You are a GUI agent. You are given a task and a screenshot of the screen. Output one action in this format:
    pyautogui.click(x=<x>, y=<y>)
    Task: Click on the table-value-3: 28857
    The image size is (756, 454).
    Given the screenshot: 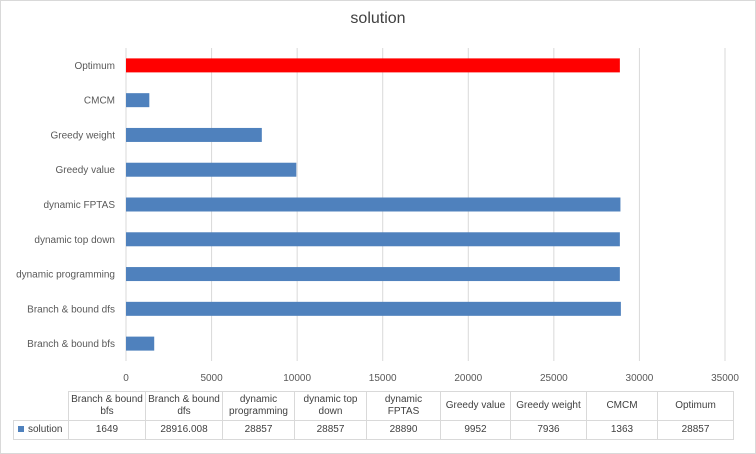 What is the action you would take?
    pyautogui.click(x=330, y=430)
    